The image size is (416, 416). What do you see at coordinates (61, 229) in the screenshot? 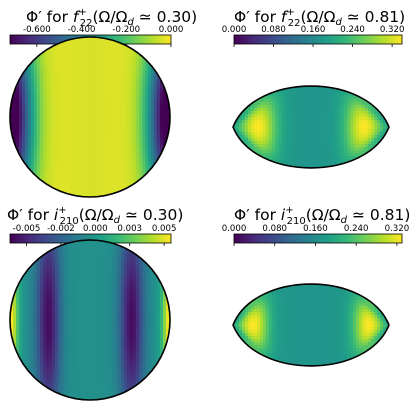
I see `colorbar-tick-label: -0.002` at bounding box center [61, 229].